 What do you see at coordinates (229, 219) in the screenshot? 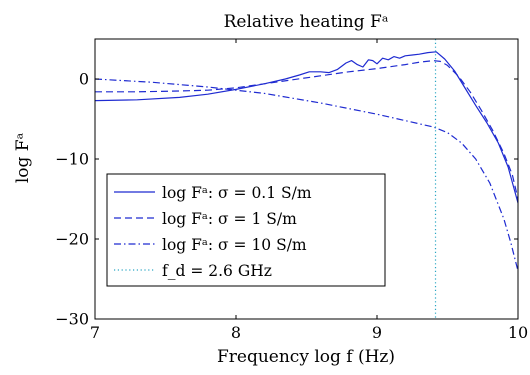
I see `legend-entry: log Fᵃ: σ = 1 S/m` at bounding box center [229, 219].